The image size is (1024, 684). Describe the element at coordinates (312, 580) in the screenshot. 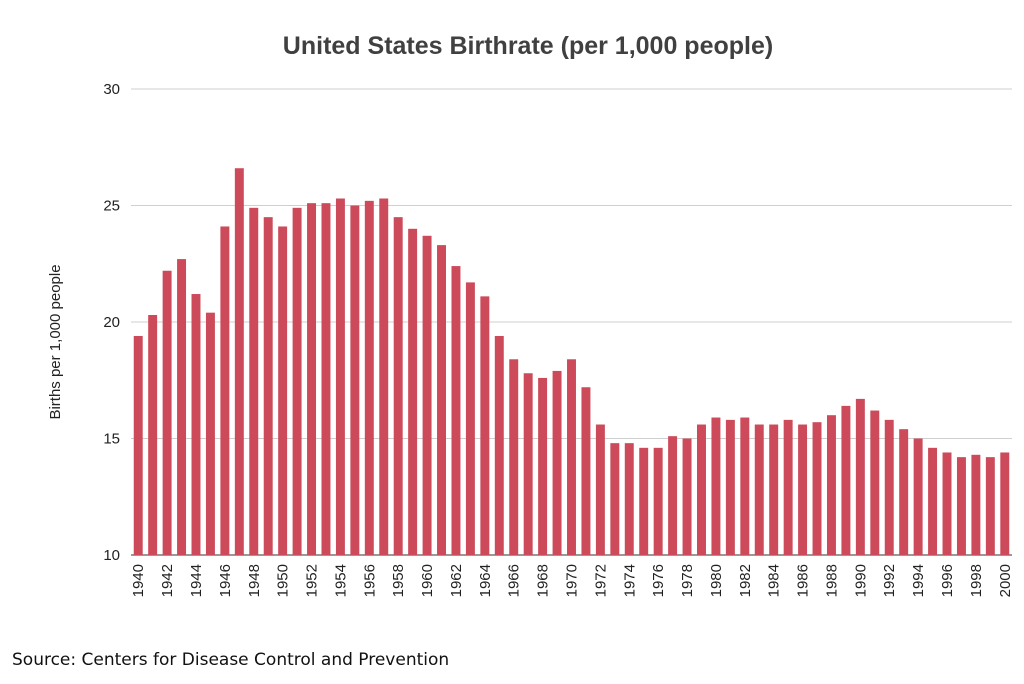

I see `x-tick-label: 1952` at that location.